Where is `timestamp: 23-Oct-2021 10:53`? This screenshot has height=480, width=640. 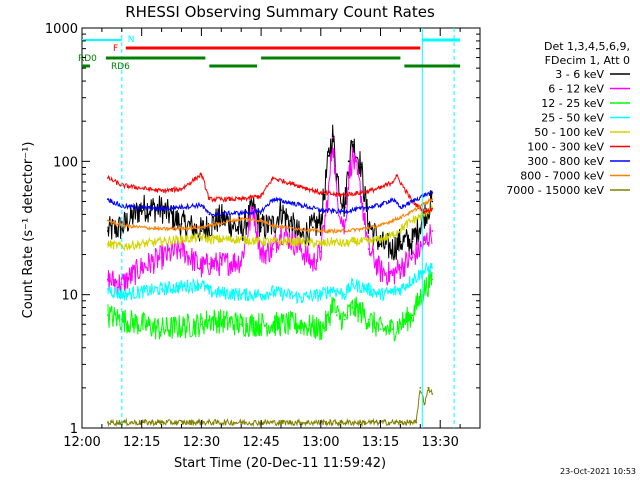 timestamp: 23-Oct-2021 10:53 is located at coordinates (598, 471).